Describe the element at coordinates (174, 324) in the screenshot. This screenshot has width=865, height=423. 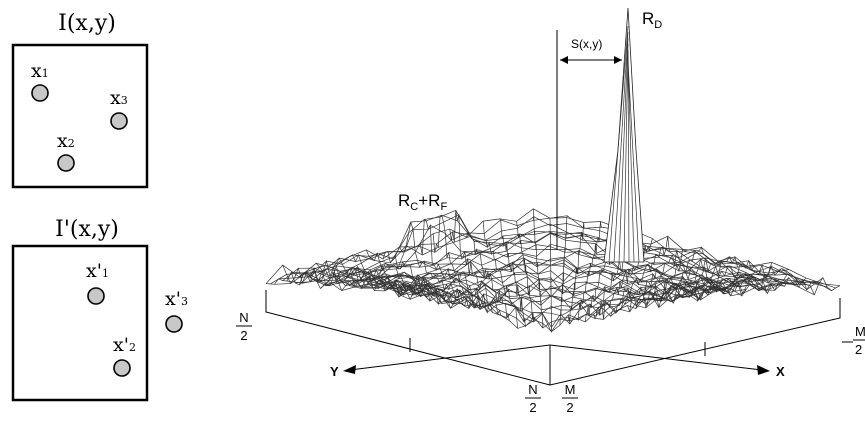
I see `point-x3-prime-marker` at that location.